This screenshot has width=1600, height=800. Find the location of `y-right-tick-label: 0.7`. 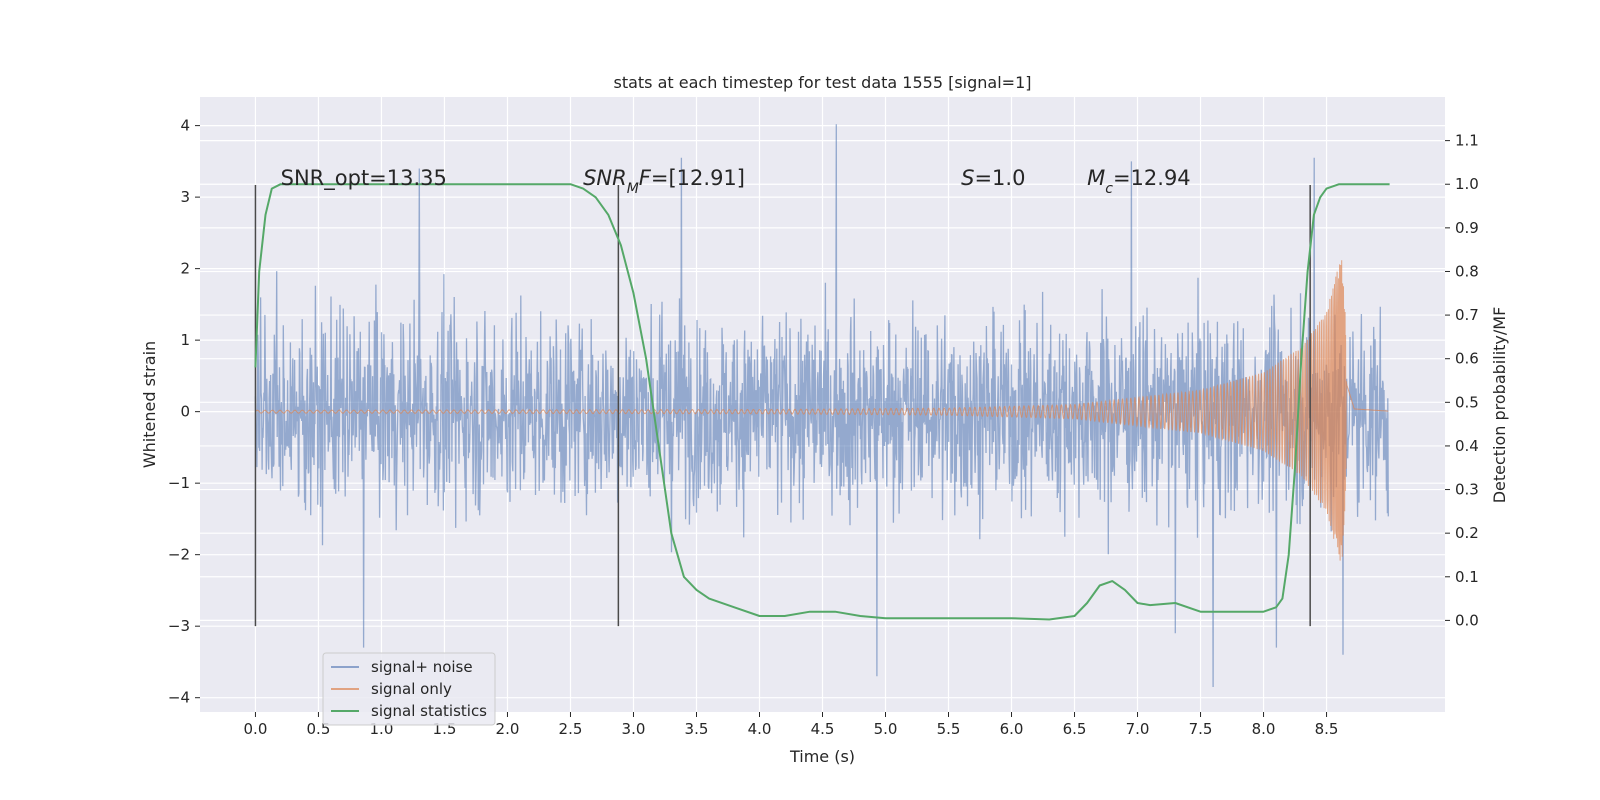

y-right-tick-label: 0.7 is located at coordinates (1467, 315).